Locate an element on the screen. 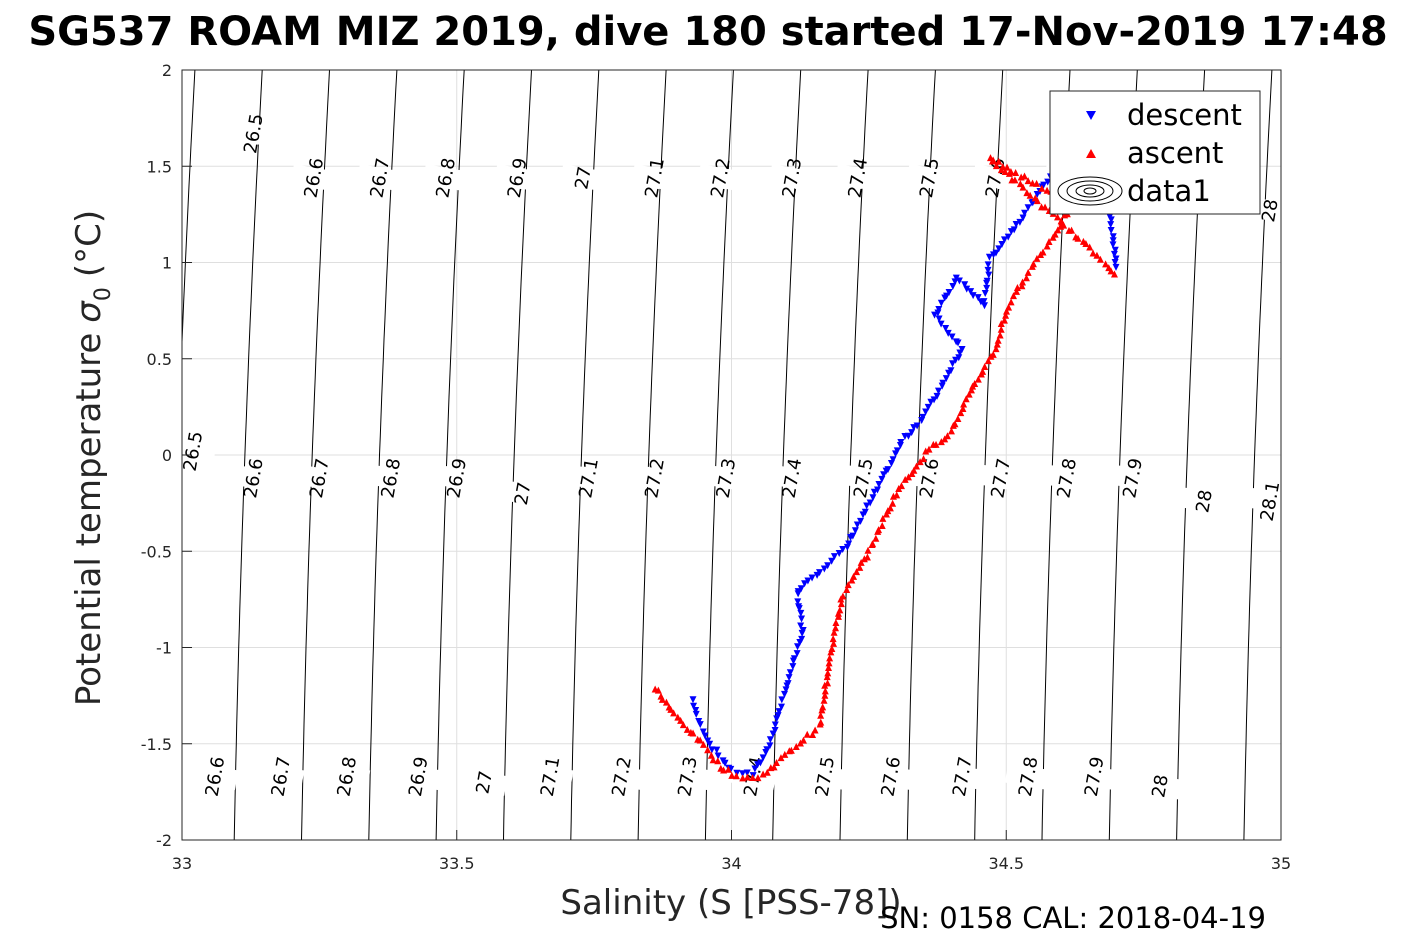 This screenshot has width=1417, height=945. legend-ascent-label: ascent is located at coordinates (1175, 153).